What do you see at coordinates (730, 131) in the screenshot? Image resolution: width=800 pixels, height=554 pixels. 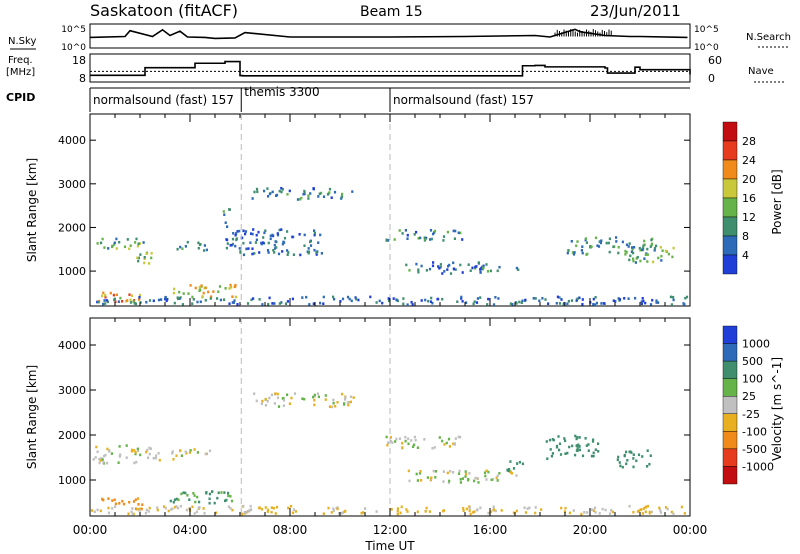 I see `colorbar-segment` at bounding box center [730, 131].